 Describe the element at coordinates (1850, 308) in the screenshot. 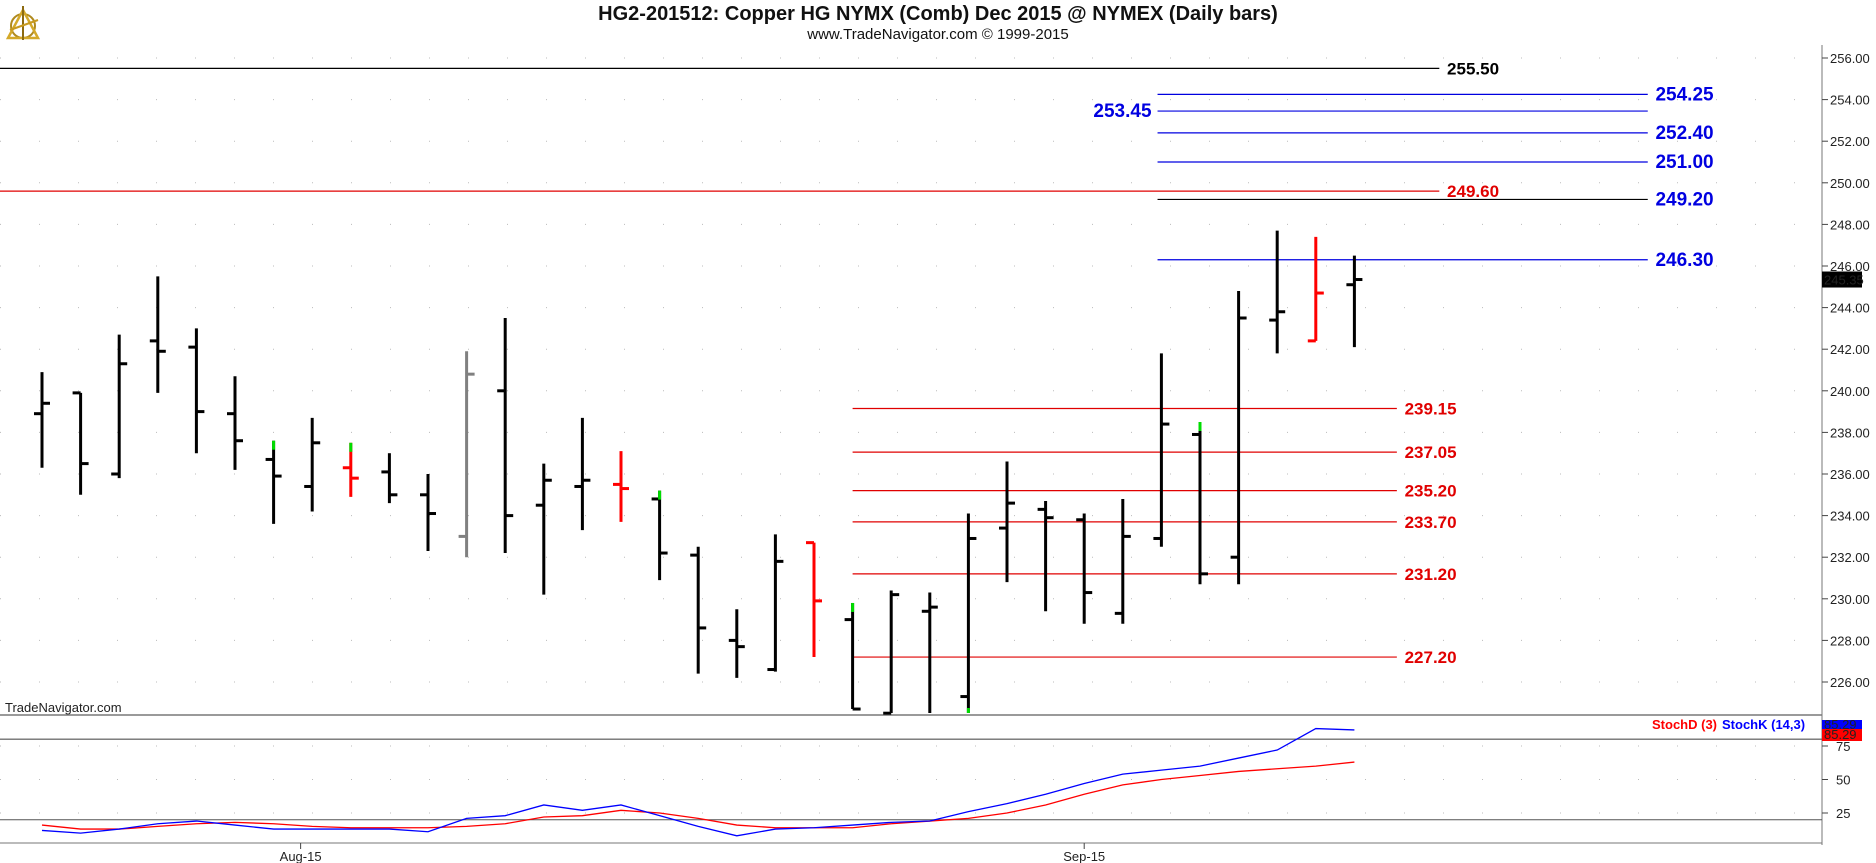

I see `y-tick-label: 244.00` at that location.